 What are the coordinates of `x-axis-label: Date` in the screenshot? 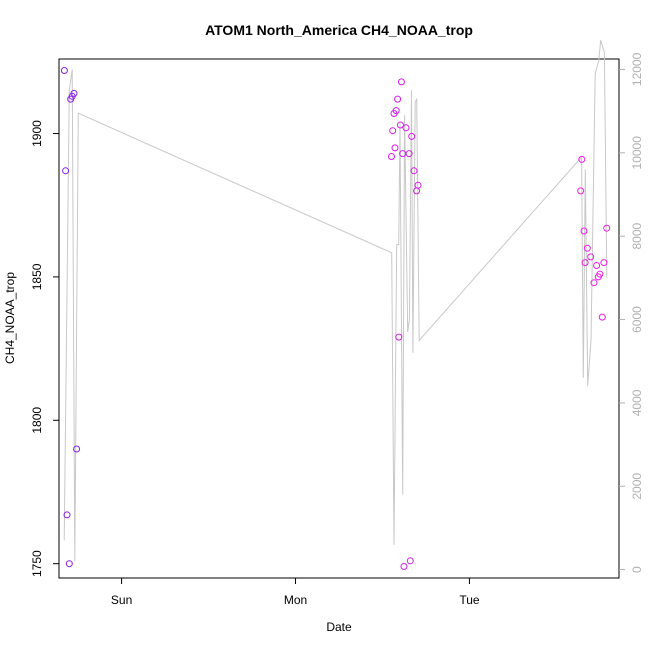 It's located at (339, 627).